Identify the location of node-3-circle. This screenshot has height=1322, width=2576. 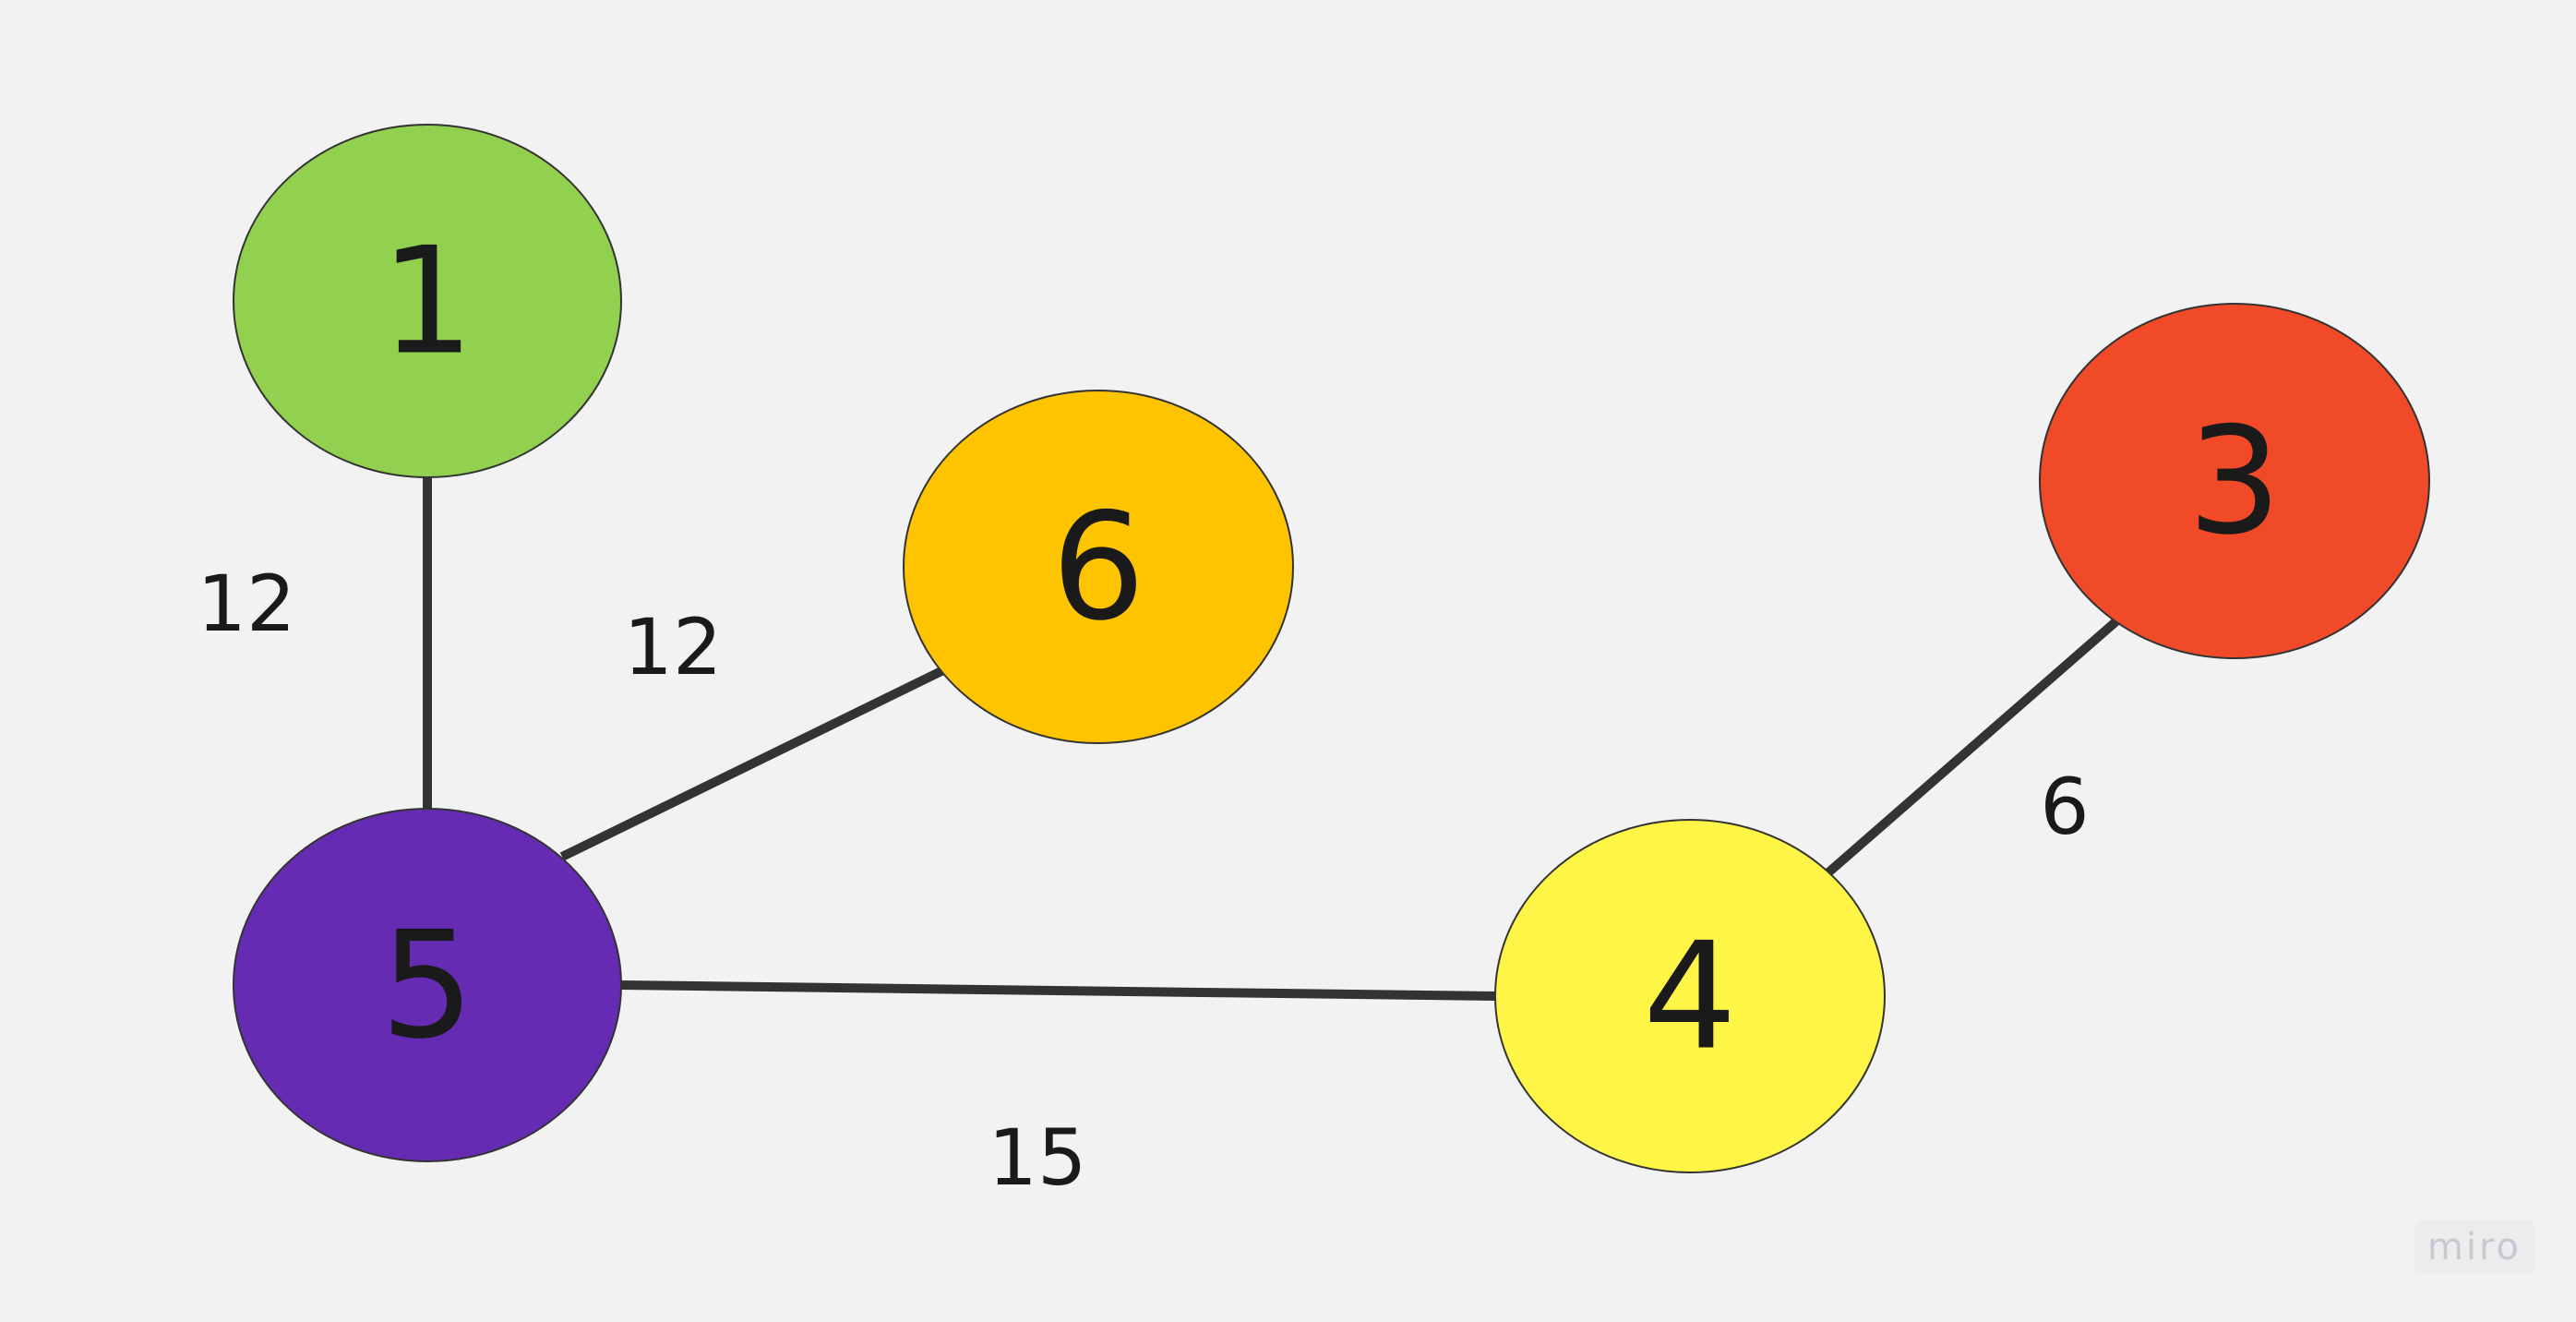
(2235, 481).